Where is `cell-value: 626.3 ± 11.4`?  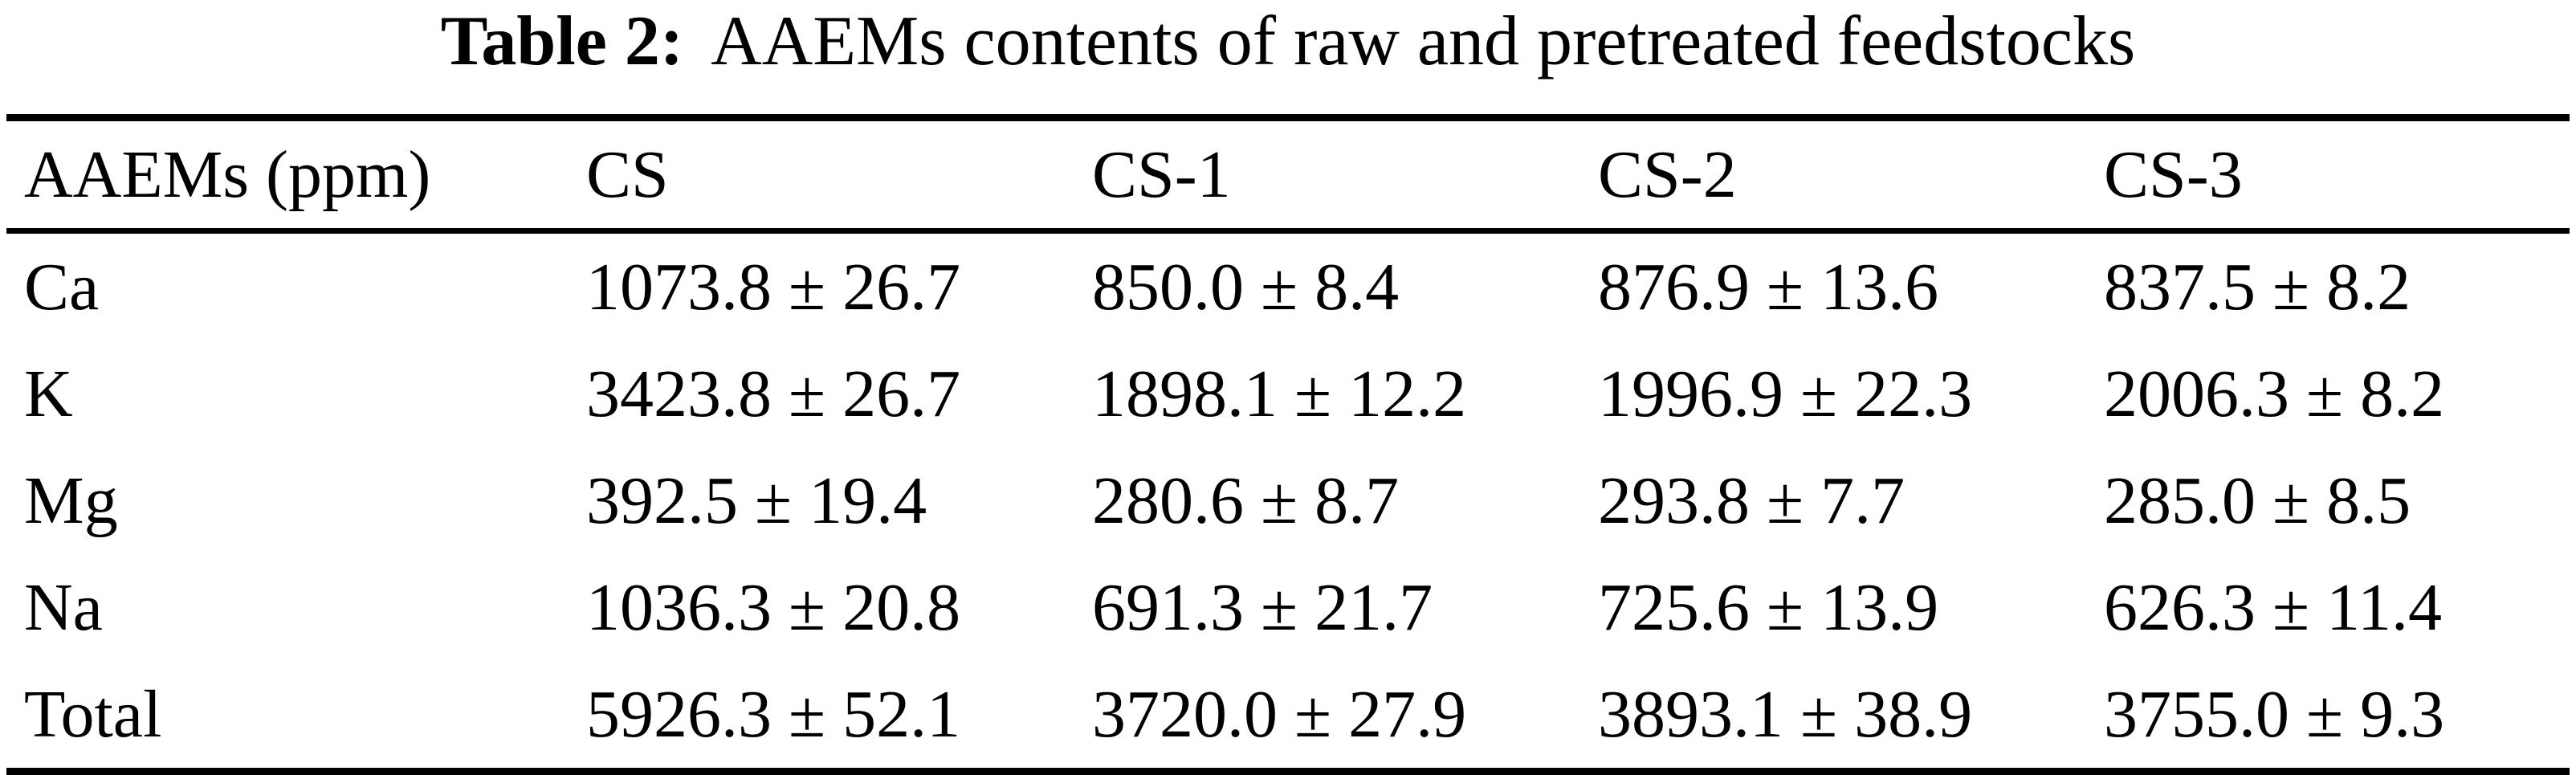 cell-value: 626.3 ± 11.4 is located at coordinates (2273, 607).